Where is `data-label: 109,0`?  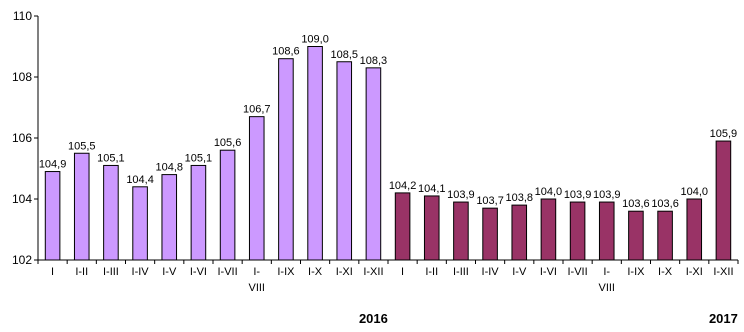
data-label: 109,0 is located at coordinates (315, 40).